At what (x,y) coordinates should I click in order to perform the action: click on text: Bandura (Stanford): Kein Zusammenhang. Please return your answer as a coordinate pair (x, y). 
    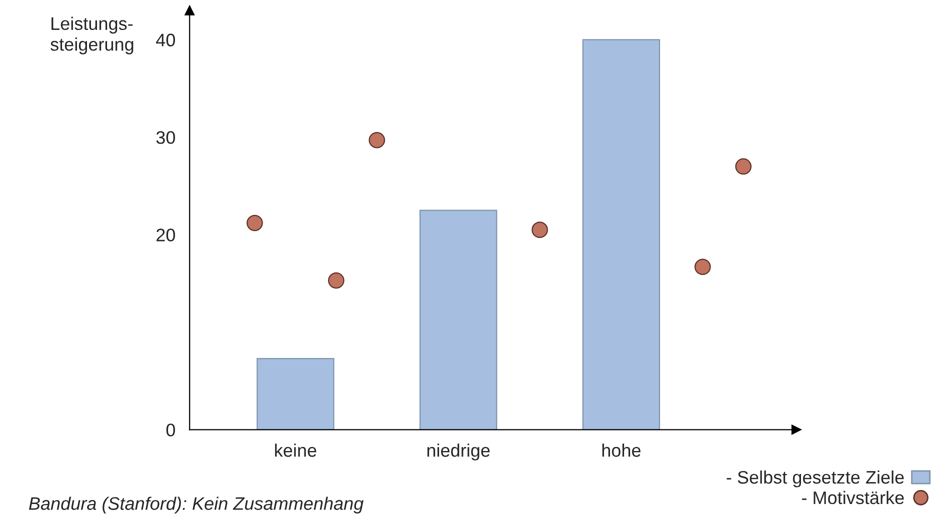
    Looking at the image, I should click on (196, 505).